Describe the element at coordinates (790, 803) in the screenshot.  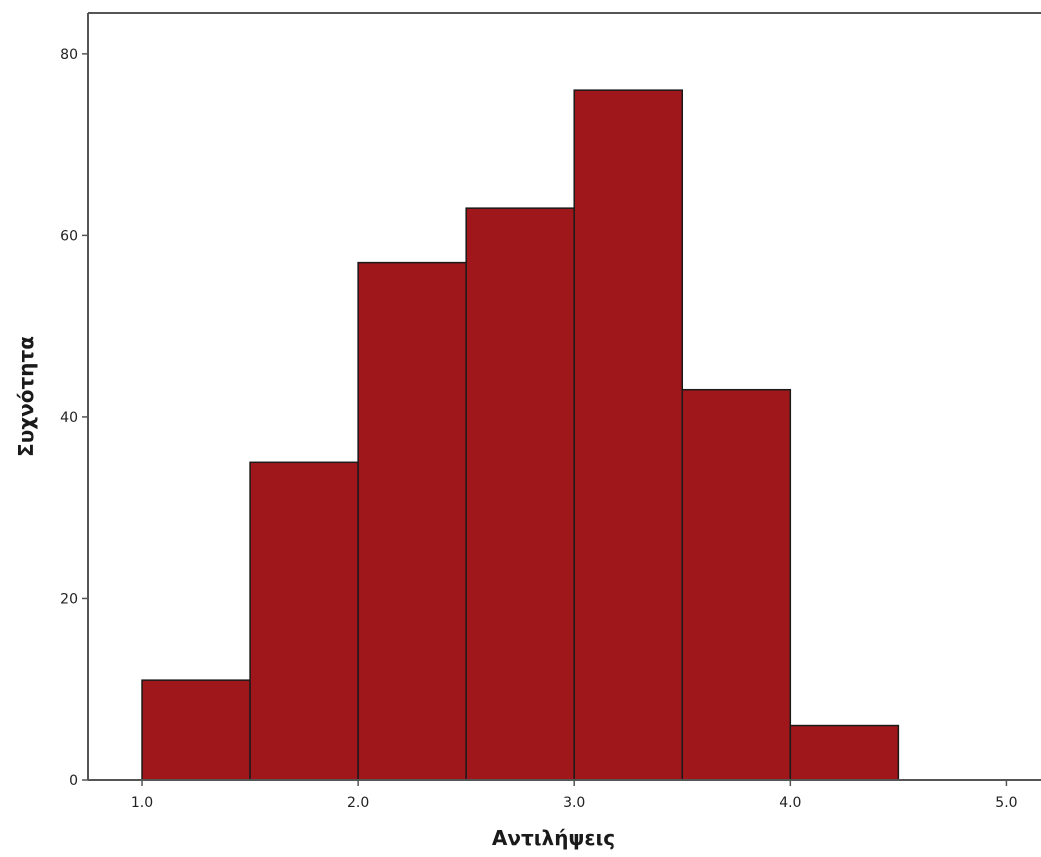
I see `x-tick-label: 4.0` at that location.